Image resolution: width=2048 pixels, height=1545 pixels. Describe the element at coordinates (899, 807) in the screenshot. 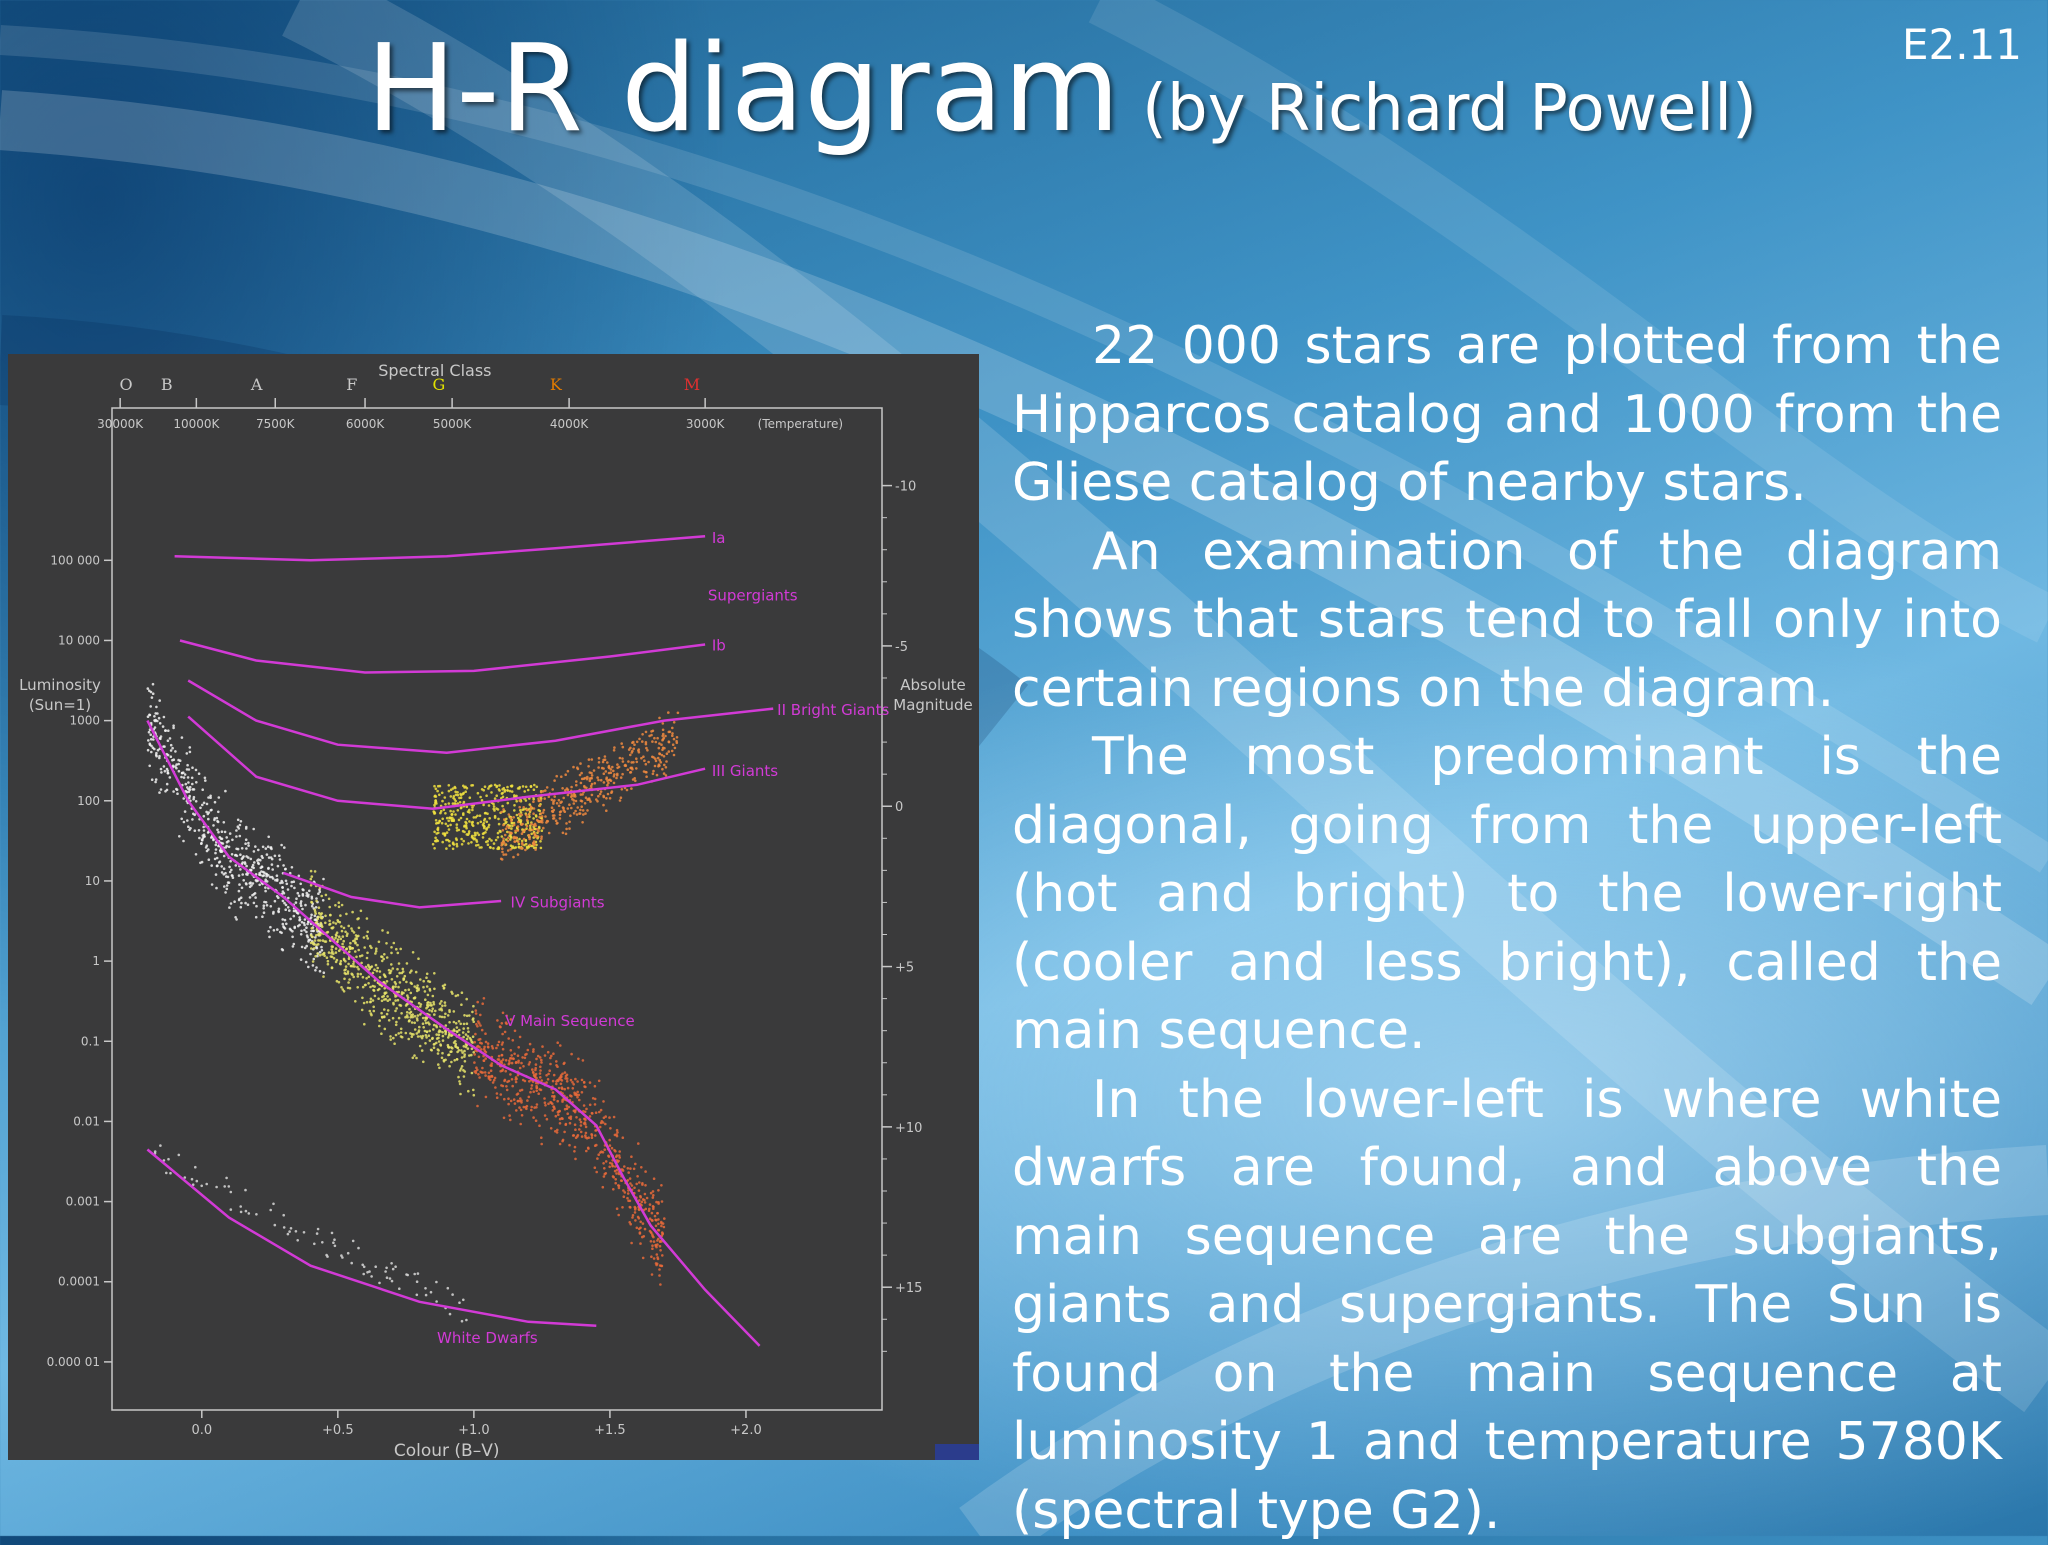

I see `tick-label: 0` at that location.